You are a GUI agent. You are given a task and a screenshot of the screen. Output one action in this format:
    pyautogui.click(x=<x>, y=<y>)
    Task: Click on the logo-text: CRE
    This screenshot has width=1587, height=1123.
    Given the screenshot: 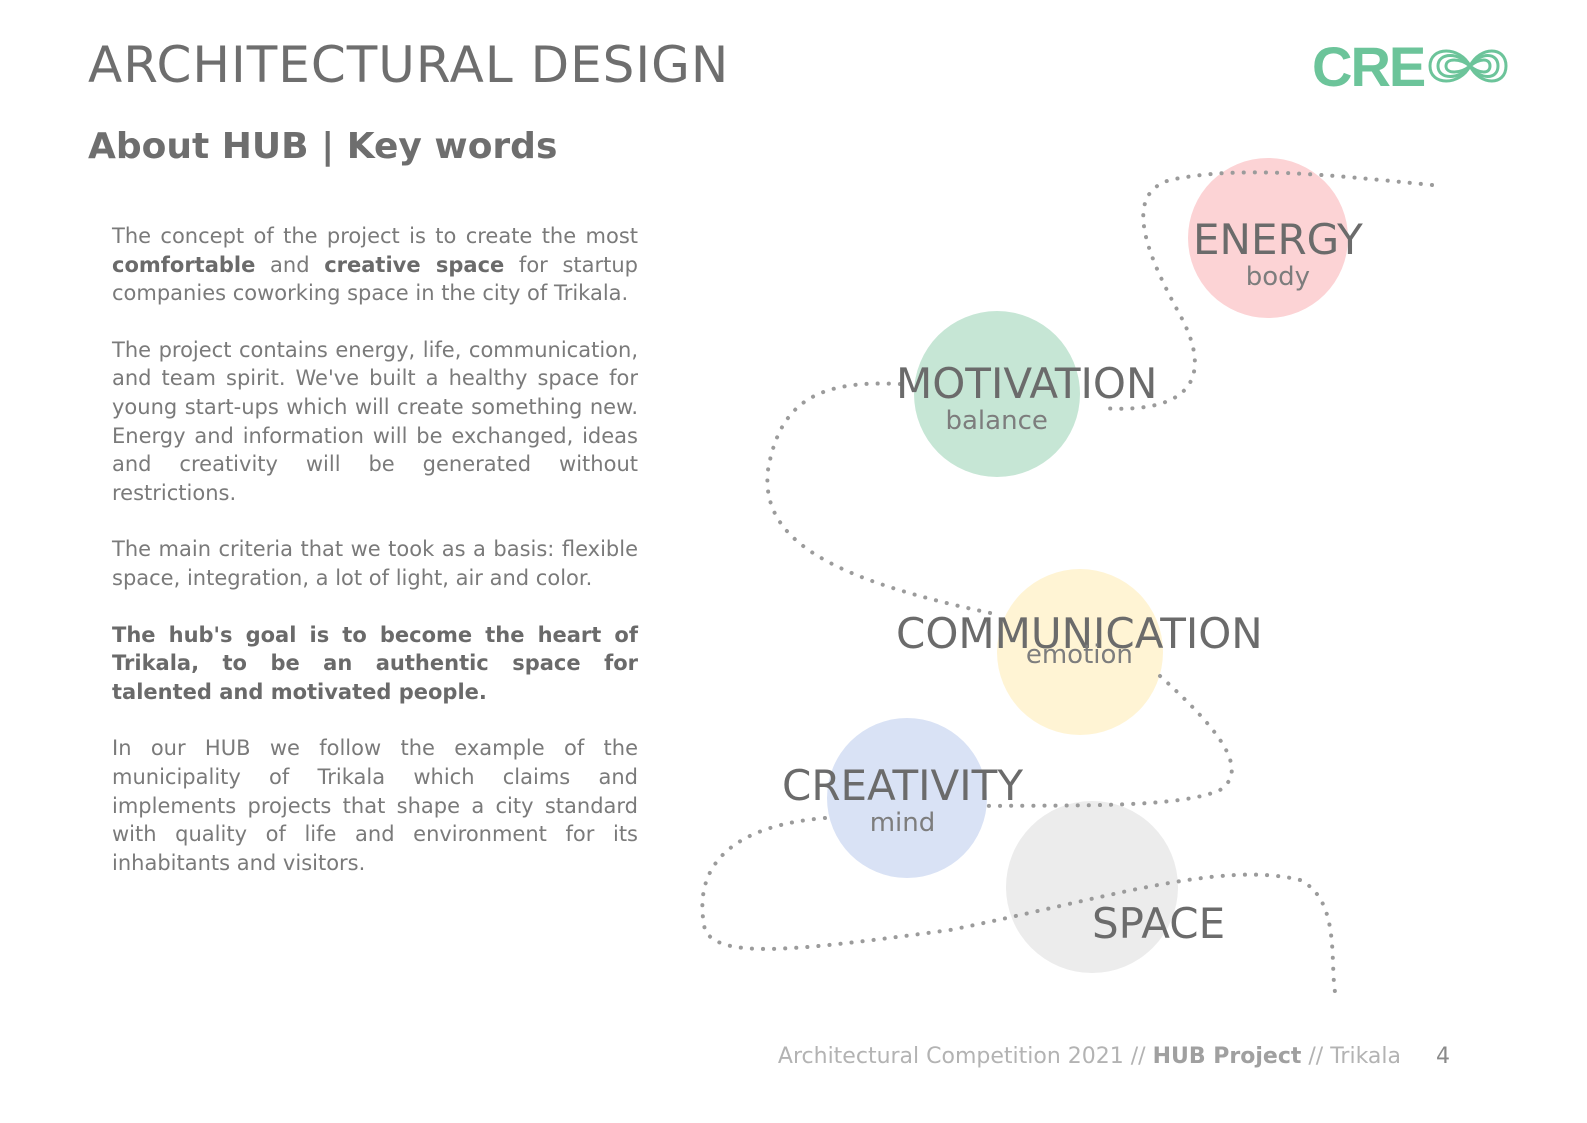 What is the action you would take?
    pyautogui.click(x=1368, y=66)
    